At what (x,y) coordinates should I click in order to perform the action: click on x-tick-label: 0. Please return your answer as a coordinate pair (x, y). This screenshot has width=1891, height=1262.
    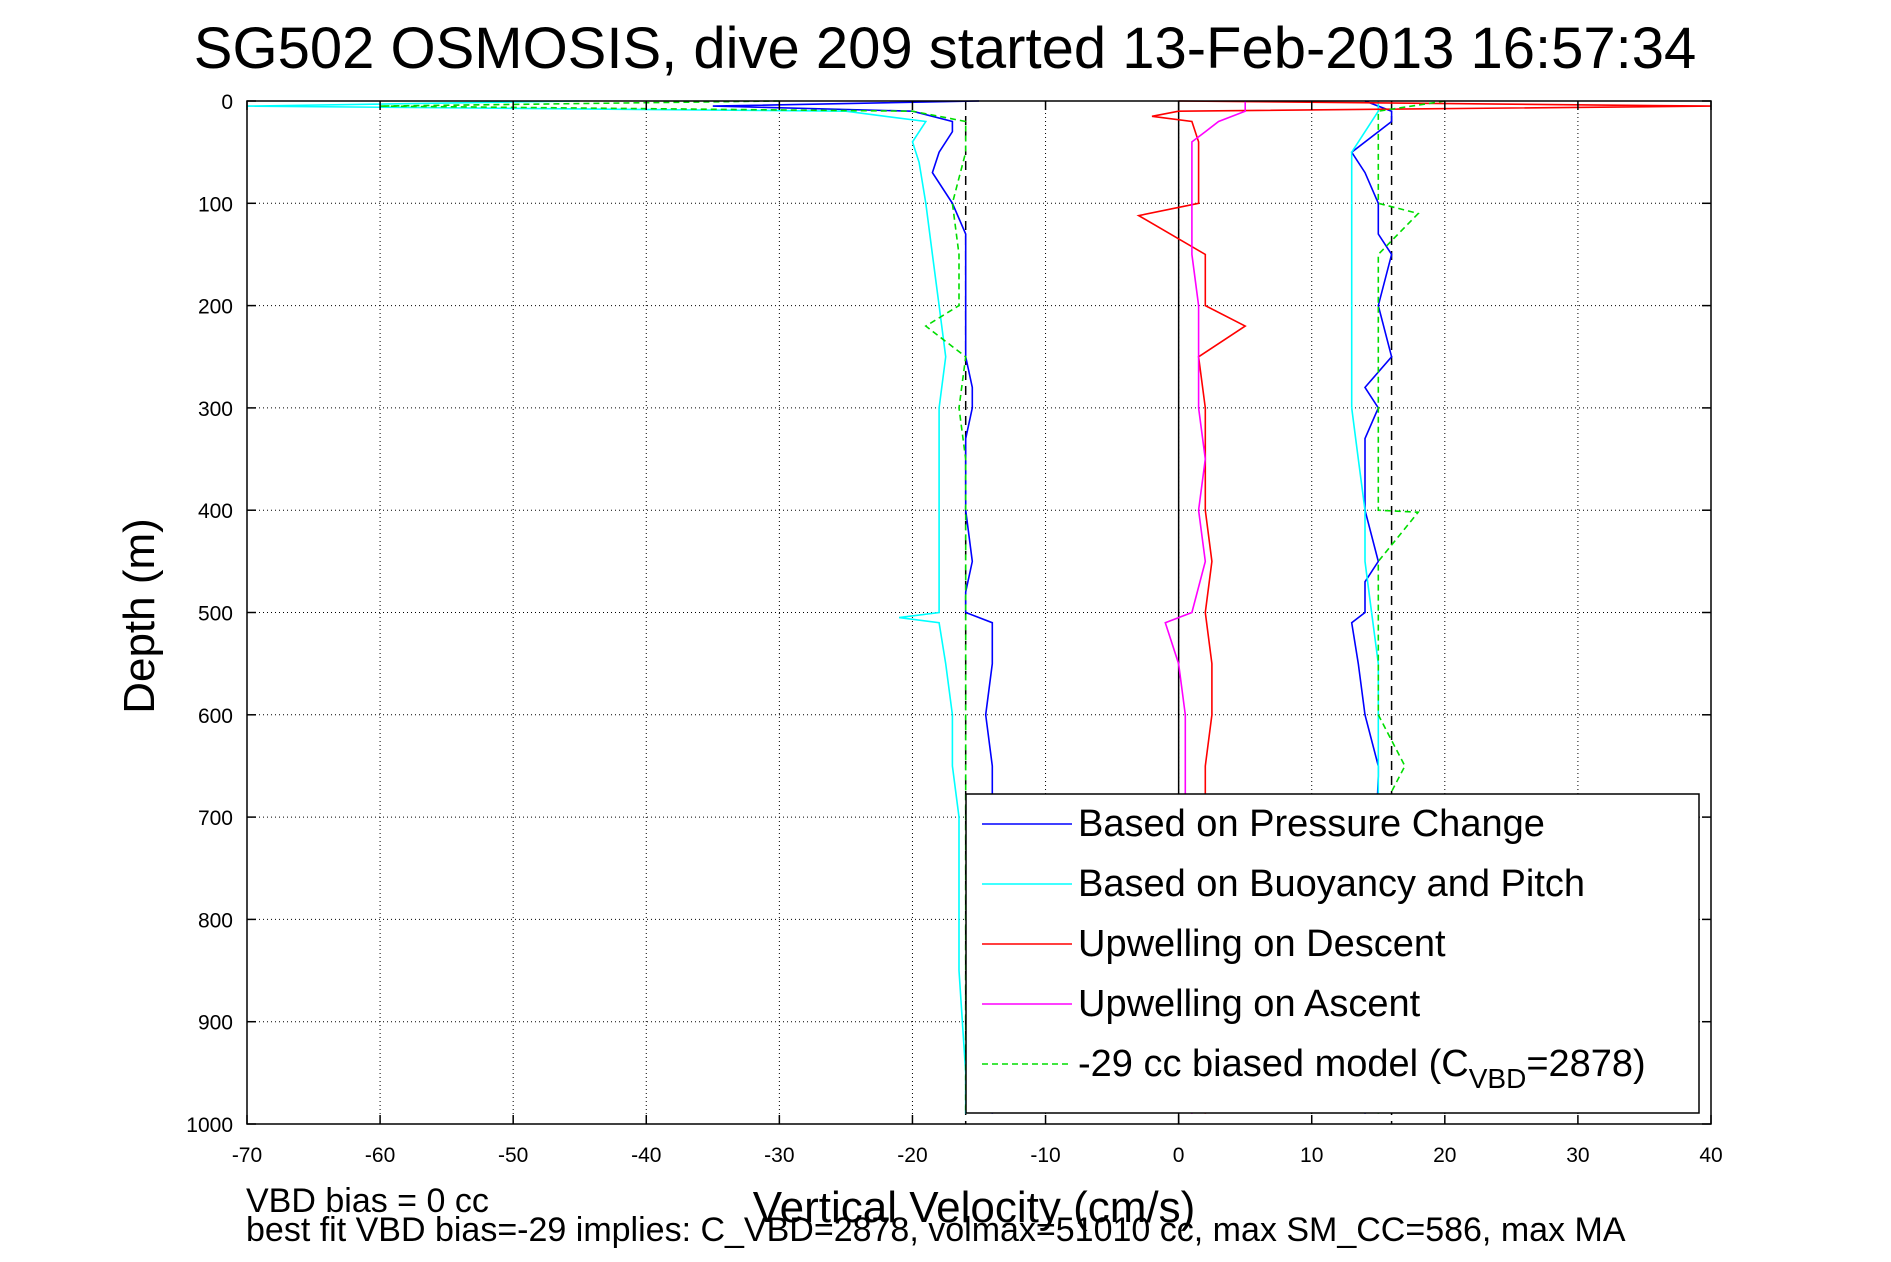
    Looking at the image, I should click on (1179, 1155).